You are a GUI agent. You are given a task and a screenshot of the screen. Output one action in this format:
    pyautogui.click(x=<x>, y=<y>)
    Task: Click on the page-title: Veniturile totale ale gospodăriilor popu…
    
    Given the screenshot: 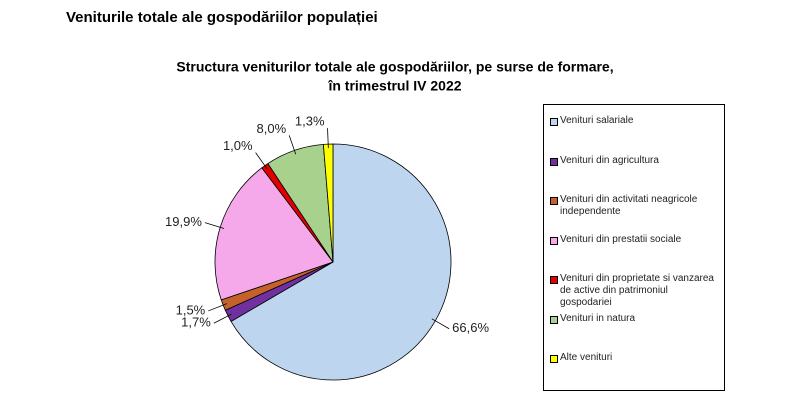 What is the action you would take?
    pyautogui.click(x=222, y=17)
    